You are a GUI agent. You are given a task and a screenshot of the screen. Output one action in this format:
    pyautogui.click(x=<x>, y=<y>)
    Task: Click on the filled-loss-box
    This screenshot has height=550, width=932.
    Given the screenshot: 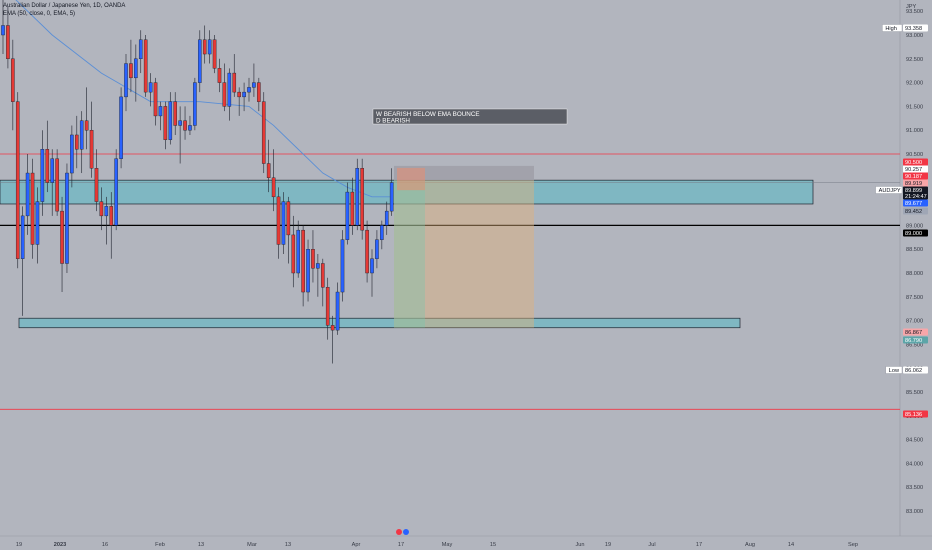 What is the action you would take?
    pyautogui.click(x=411, y=179)
    